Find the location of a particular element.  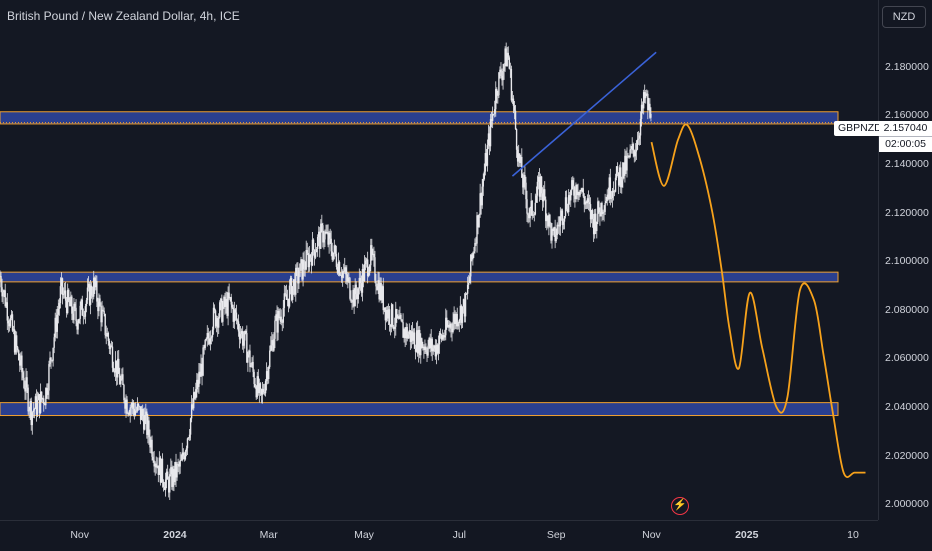

y-tick-label: 2.060000 is located at coordinates (907, 358).